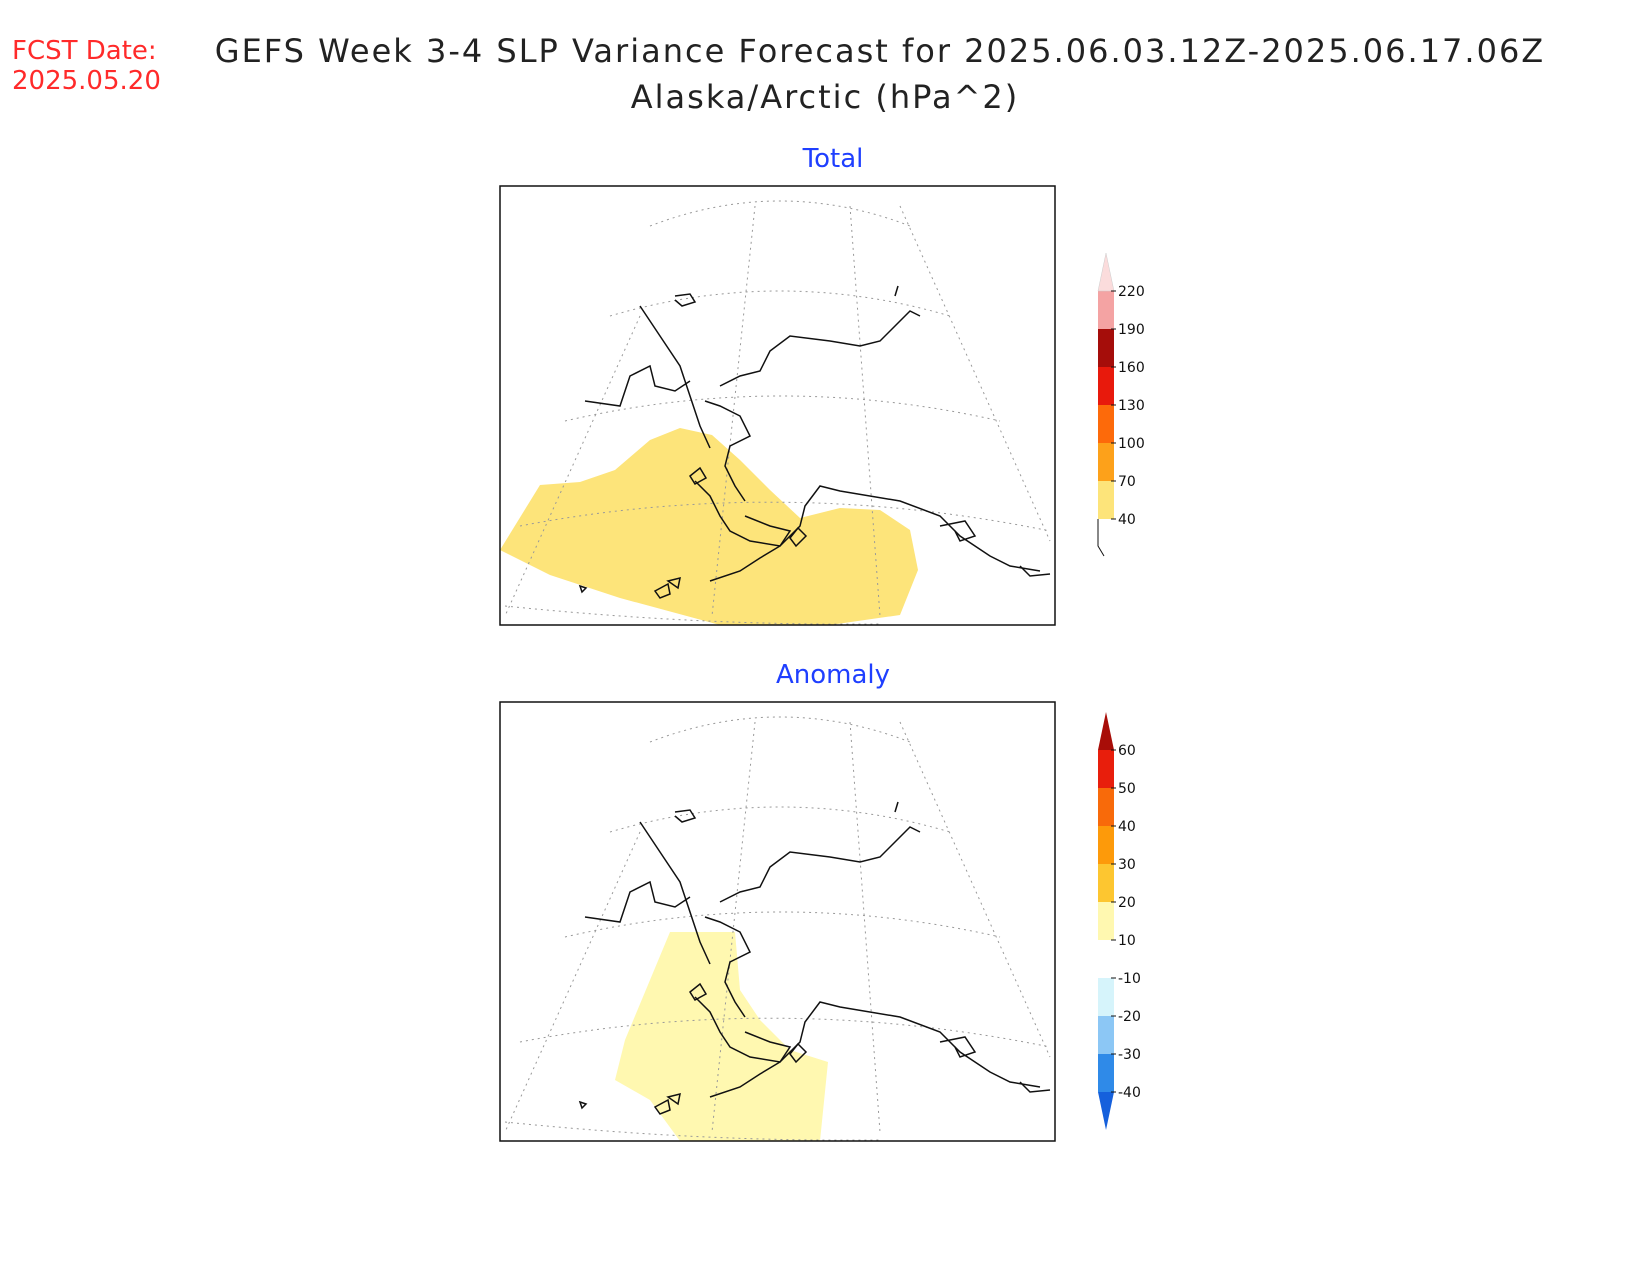  Describe the element at coordinates (1127, 941) in the screenshot. I see `colorbar-anomaly-label: 10` at that location.